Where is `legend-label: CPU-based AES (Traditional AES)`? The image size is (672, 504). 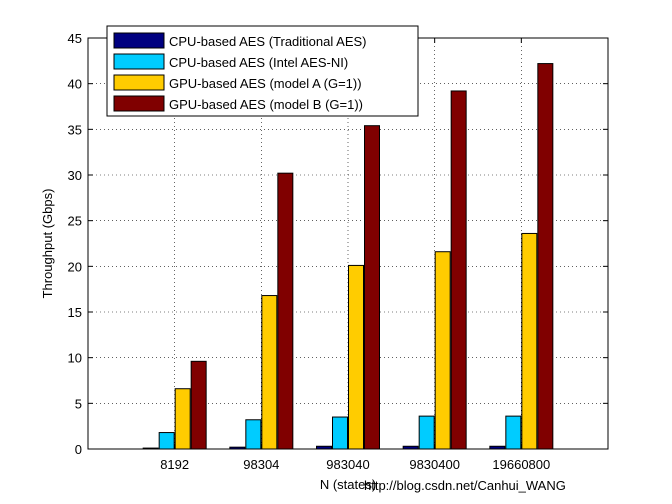 legend-label: CPU-based AES (Traditional AES) is located at coordinates (268, 41).